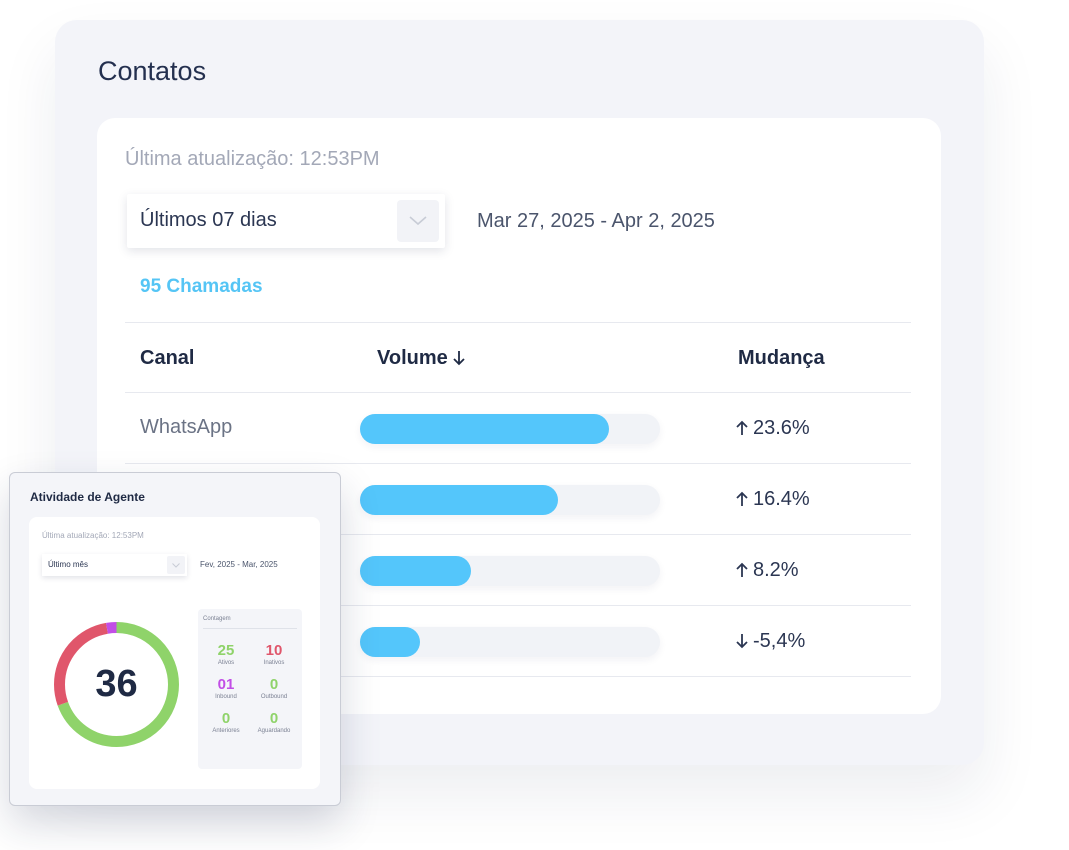  I want to click on stat-value: 01, so click(226, 684).